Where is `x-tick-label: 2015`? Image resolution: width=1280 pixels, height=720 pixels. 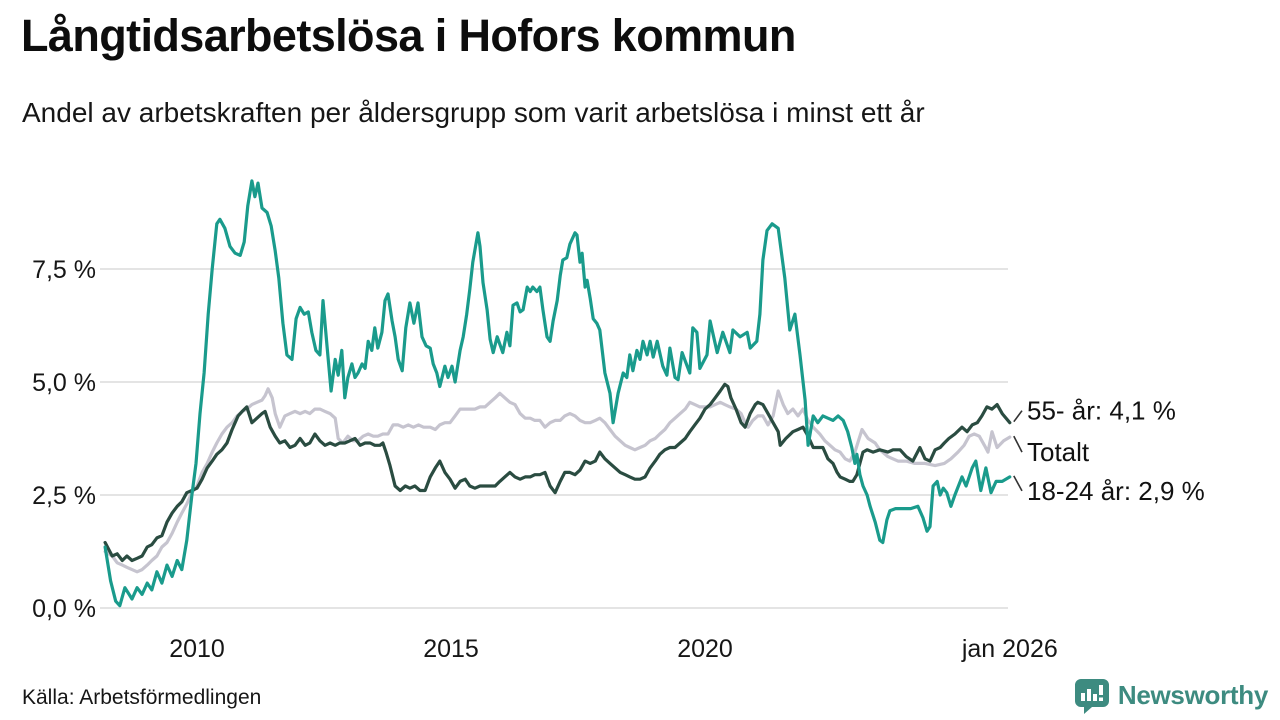
x-tick-label: 2015 is located at coordinates (451, 649).